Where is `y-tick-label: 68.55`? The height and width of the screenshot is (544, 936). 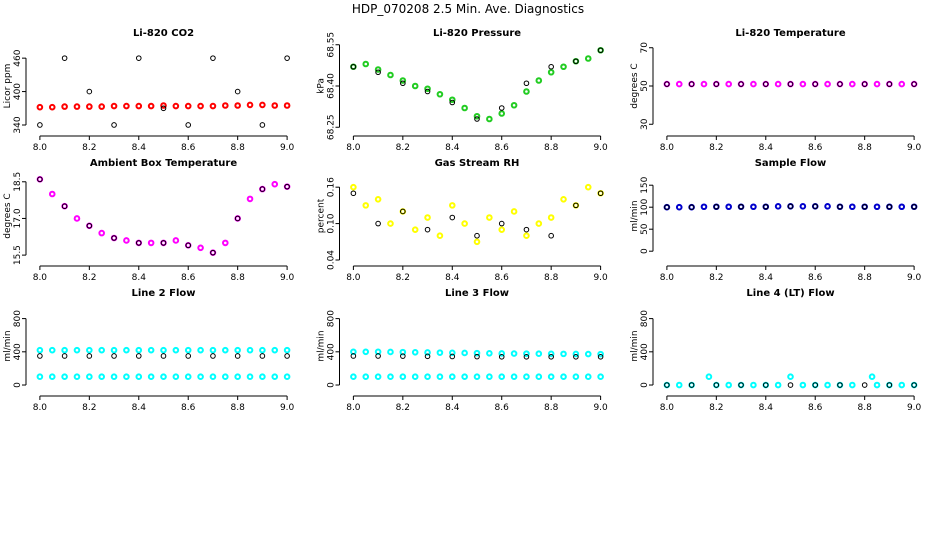 y-tick-label: 68.55 is located at coordinates (332, 45).